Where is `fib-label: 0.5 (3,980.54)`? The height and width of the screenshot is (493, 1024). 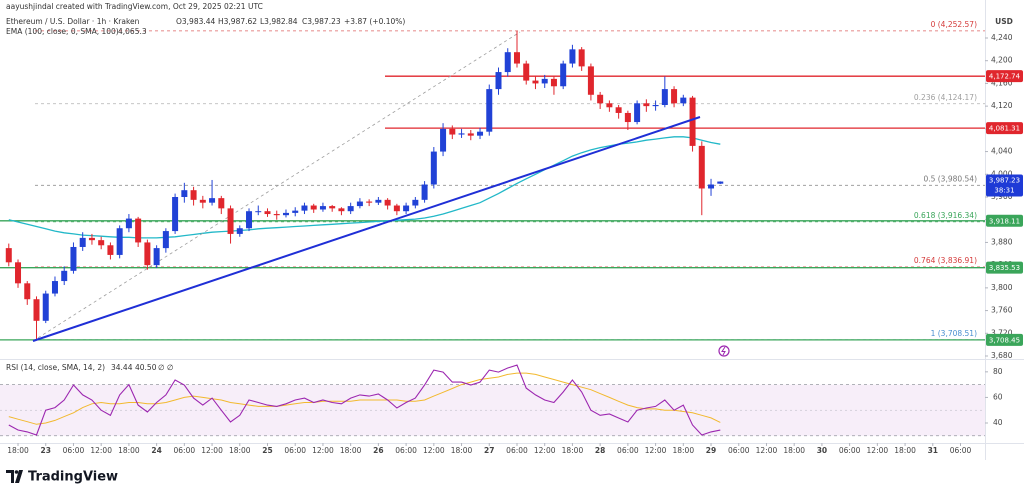 fib-label: 0.5 (3,980.54) is located at coordinates (950, 178).